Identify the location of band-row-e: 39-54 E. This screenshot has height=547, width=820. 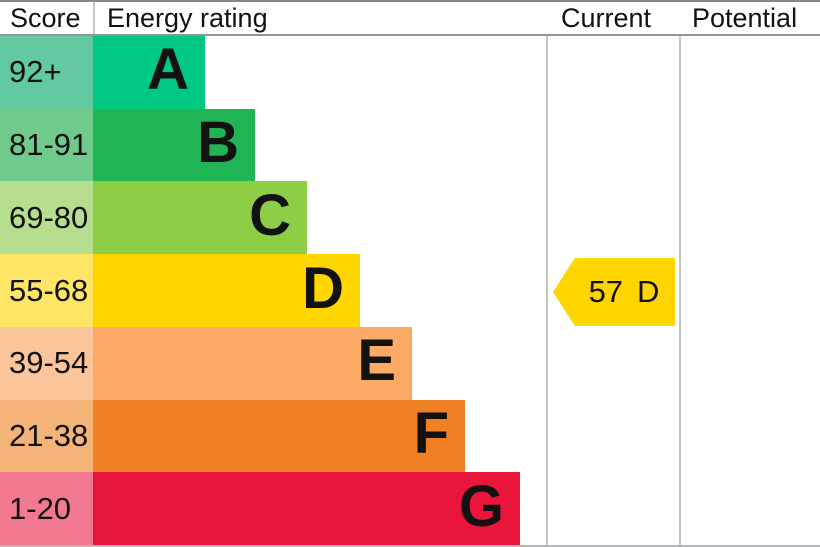
(273, 363).